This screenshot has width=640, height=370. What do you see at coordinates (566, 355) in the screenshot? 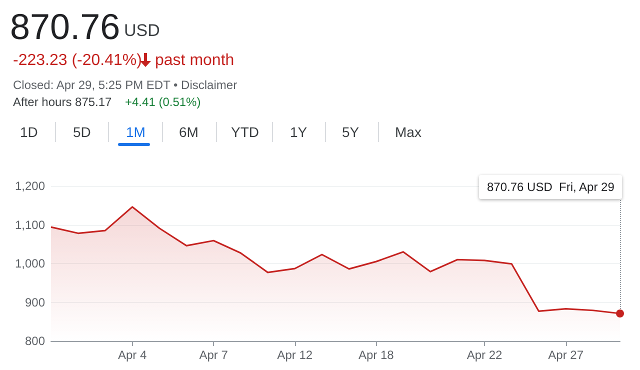
I see `x-tick-label: Apr 27` at bounding box center [566, 355].